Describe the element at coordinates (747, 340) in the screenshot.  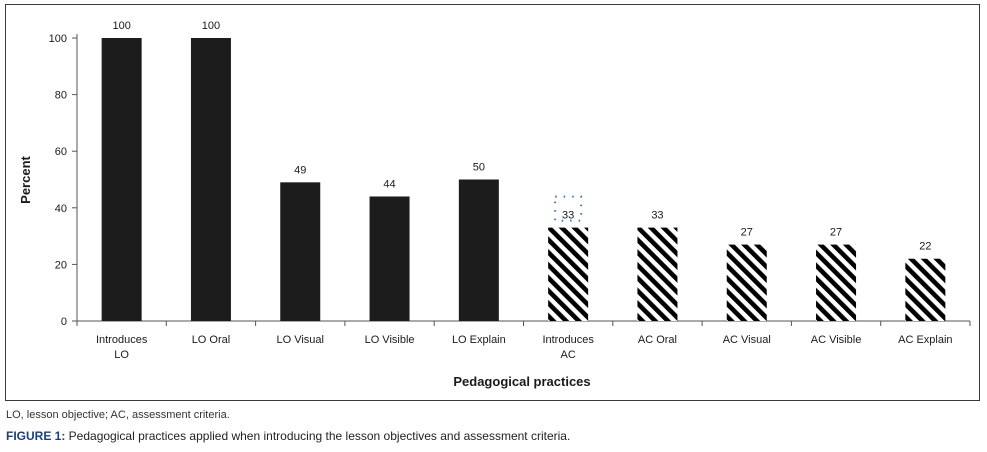
I see `category-label: AC Visual` at that location.